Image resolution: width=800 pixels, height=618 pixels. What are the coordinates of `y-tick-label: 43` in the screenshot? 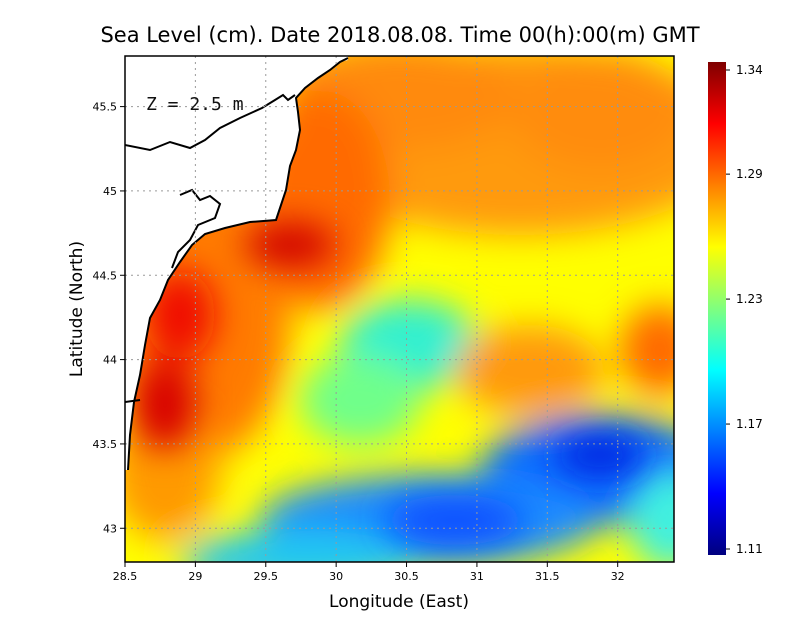 It's located at (110, 528).